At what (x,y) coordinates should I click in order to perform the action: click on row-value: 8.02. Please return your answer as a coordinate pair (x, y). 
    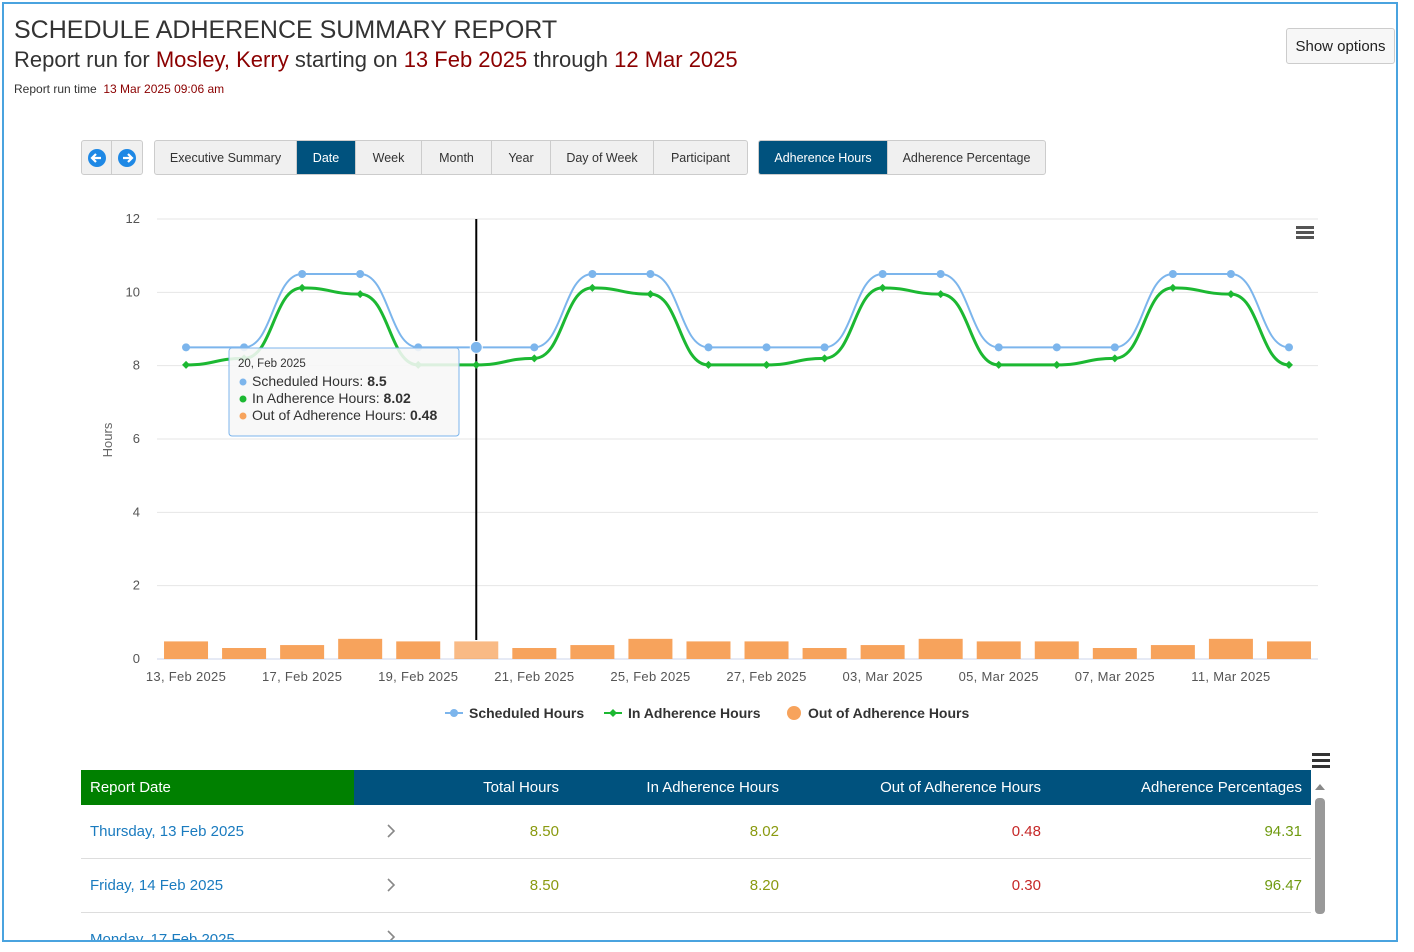
    Looking at the image, I should click on (764, 831).